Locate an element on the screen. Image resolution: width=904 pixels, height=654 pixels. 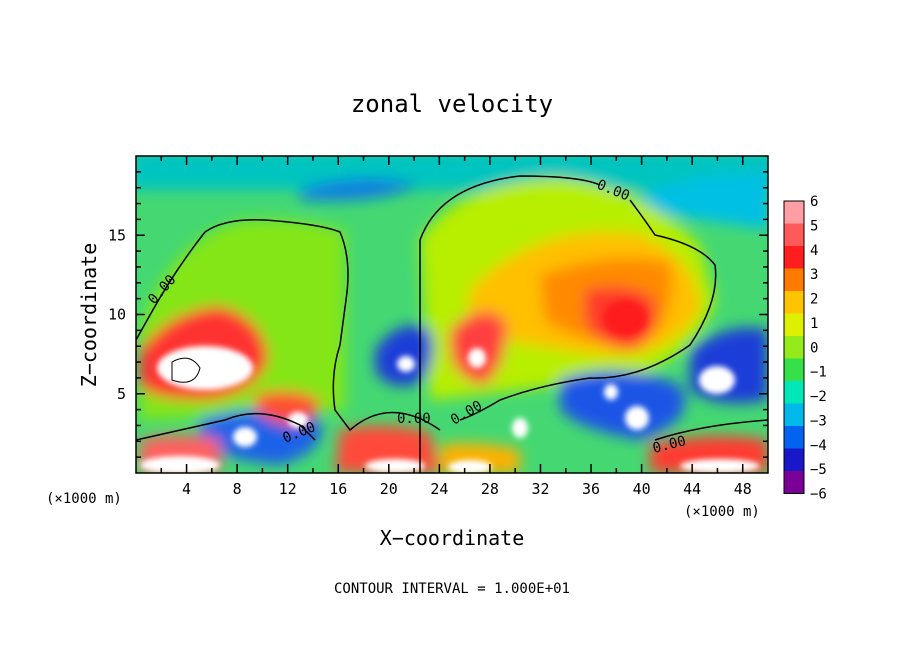
x-tick-label: 4 is located at coordinates (186, 489).